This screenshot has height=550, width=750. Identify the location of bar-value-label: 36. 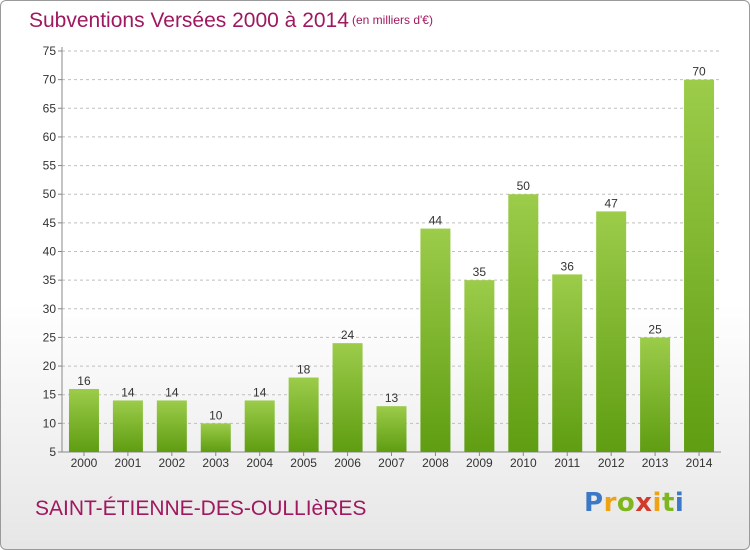
(568, 266).